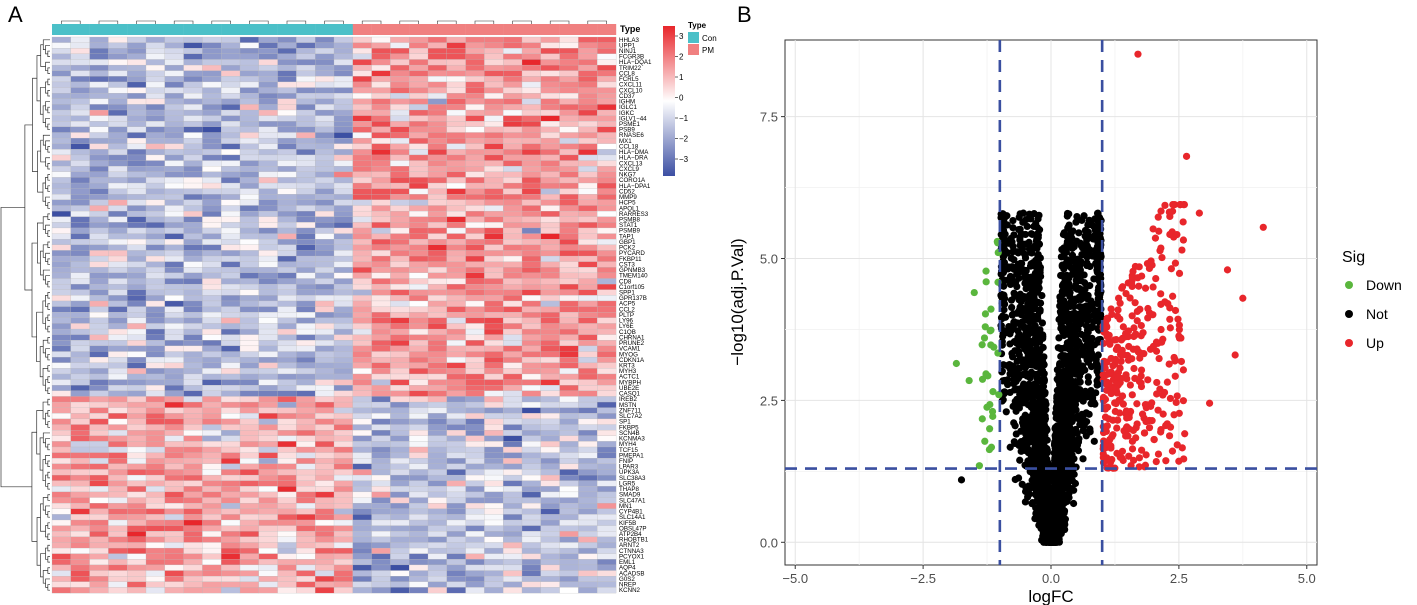 The width and height of the screenshot is (1417, 605). Describe the element at coordinates (631, 163) in the screenshot. I see `gene-label: CXCL13` at that location.